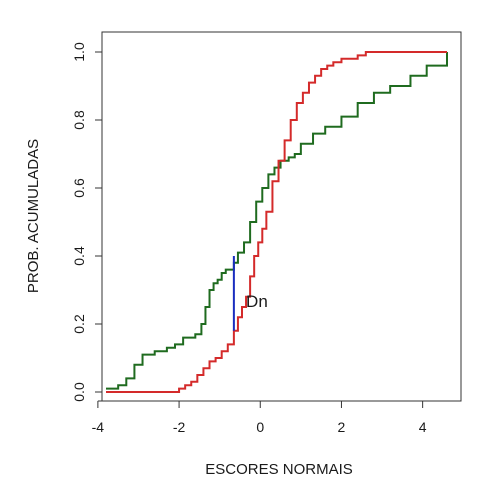 This screenshot has height=501, width=501. I want to click on x-axis-label: ESCORES NORMAIS, so click(279, 469).